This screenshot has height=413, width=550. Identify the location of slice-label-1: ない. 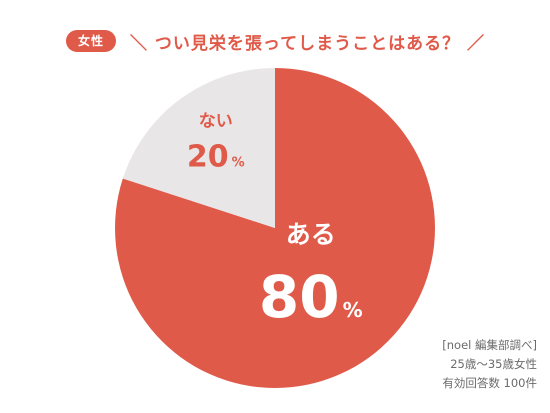
(216, 121).